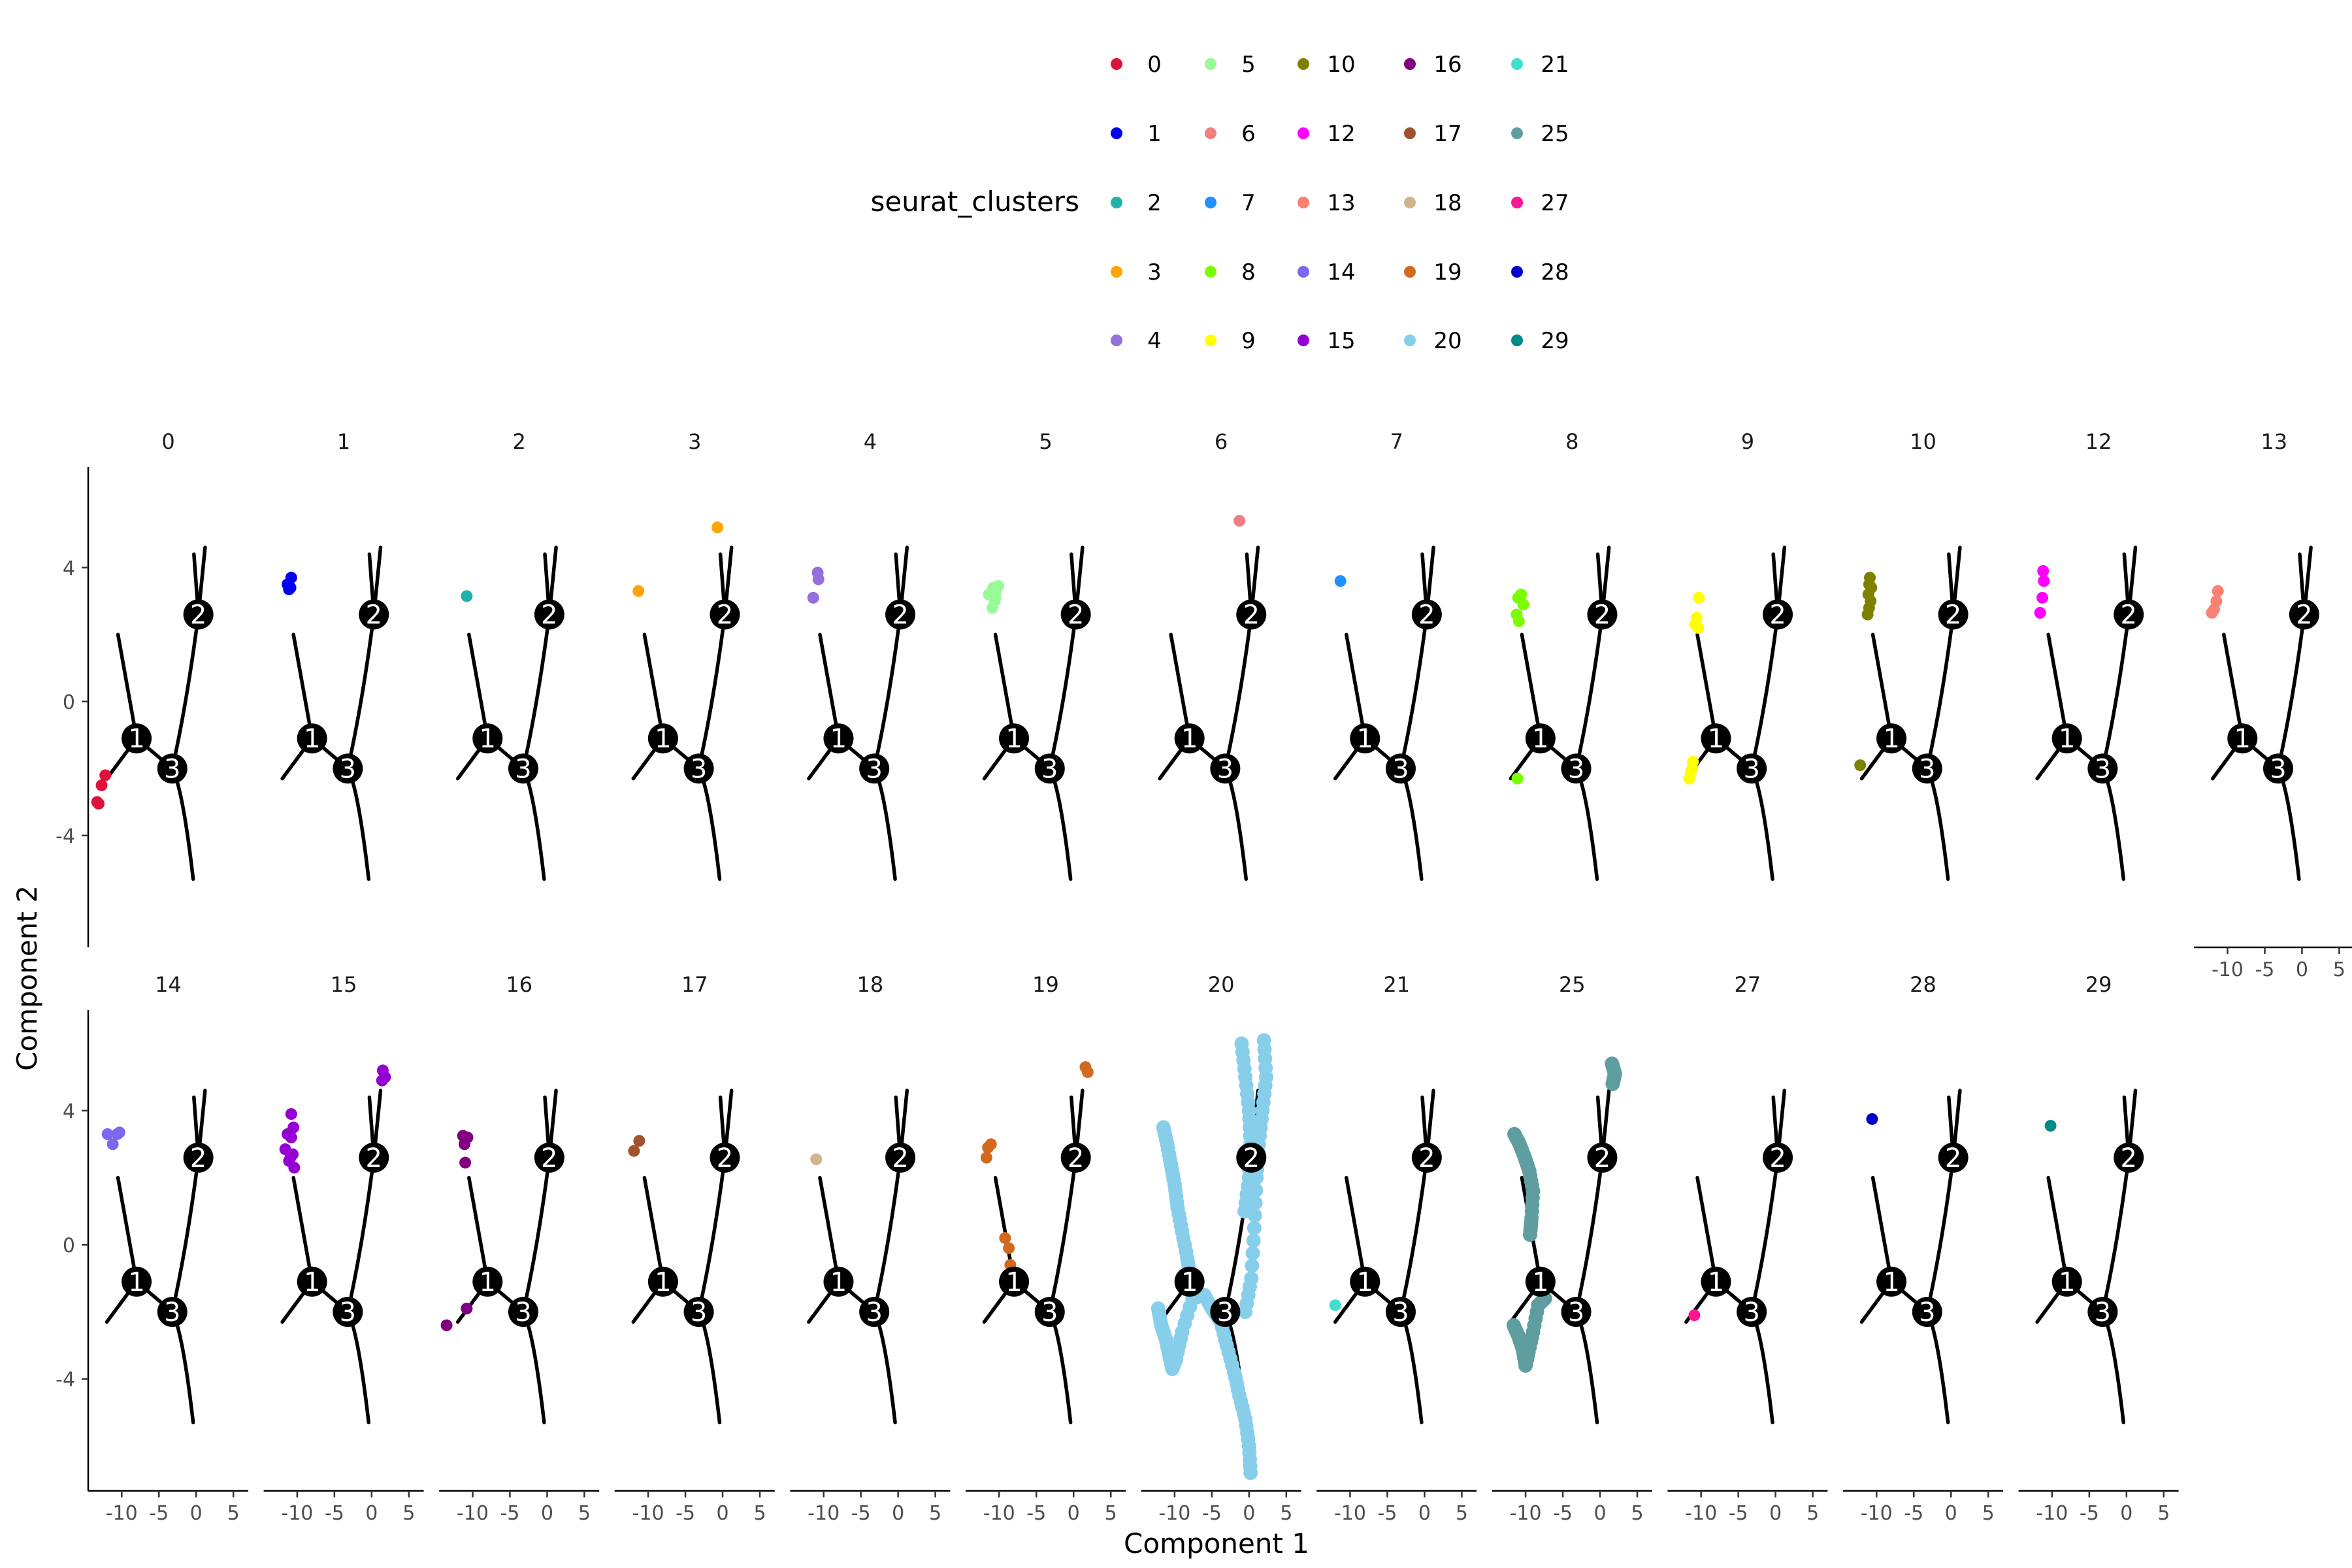  I want to click on panel-strip-label: 0, so click(167, 441).